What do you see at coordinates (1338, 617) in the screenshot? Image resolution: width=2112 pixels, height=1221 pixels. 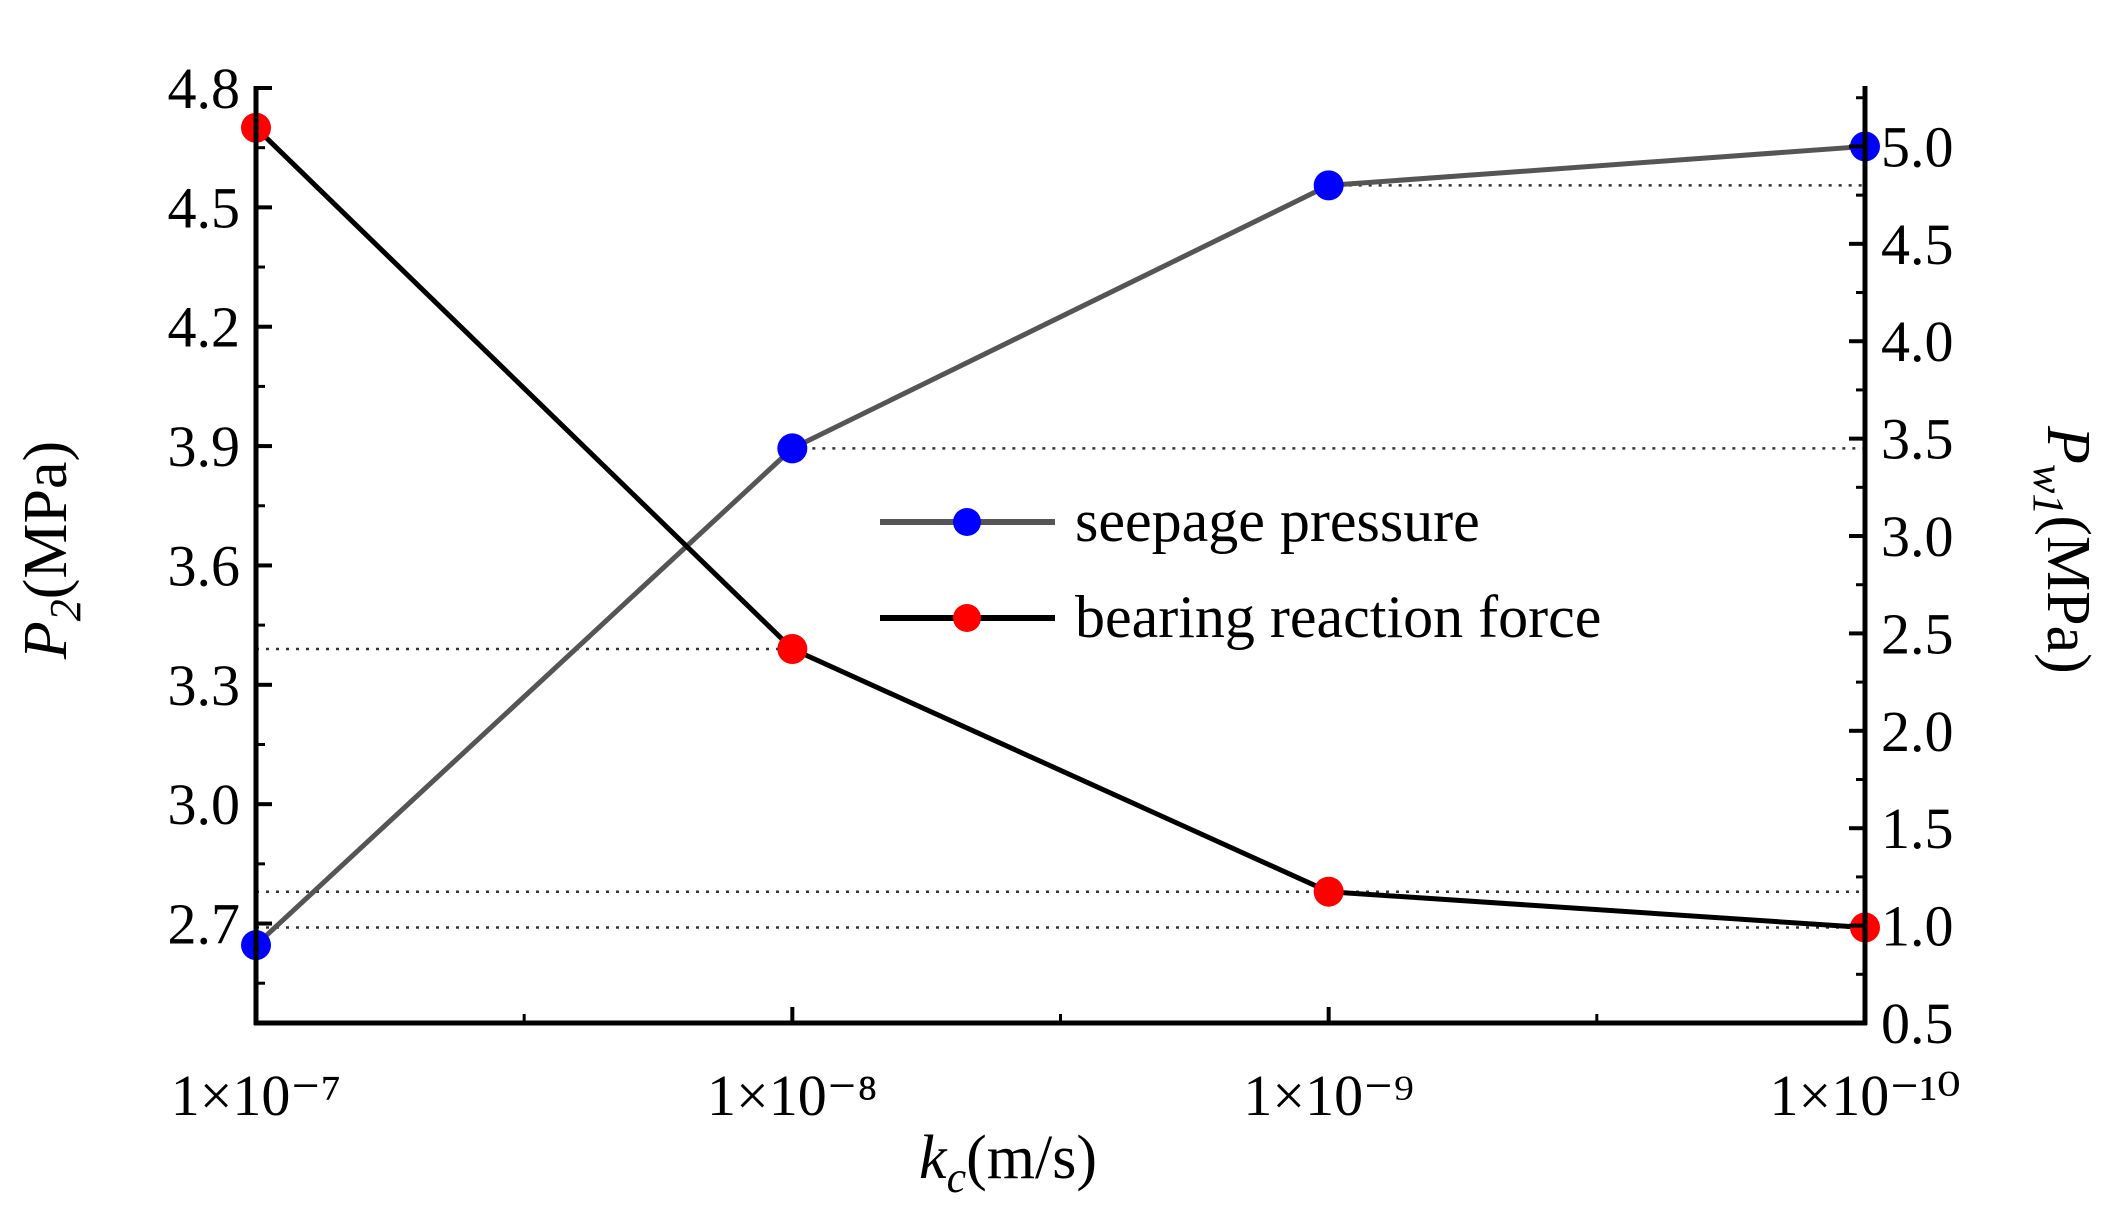 I see `legend-label-bearing: bearing reaction force` at bounding box center [1338, 617].